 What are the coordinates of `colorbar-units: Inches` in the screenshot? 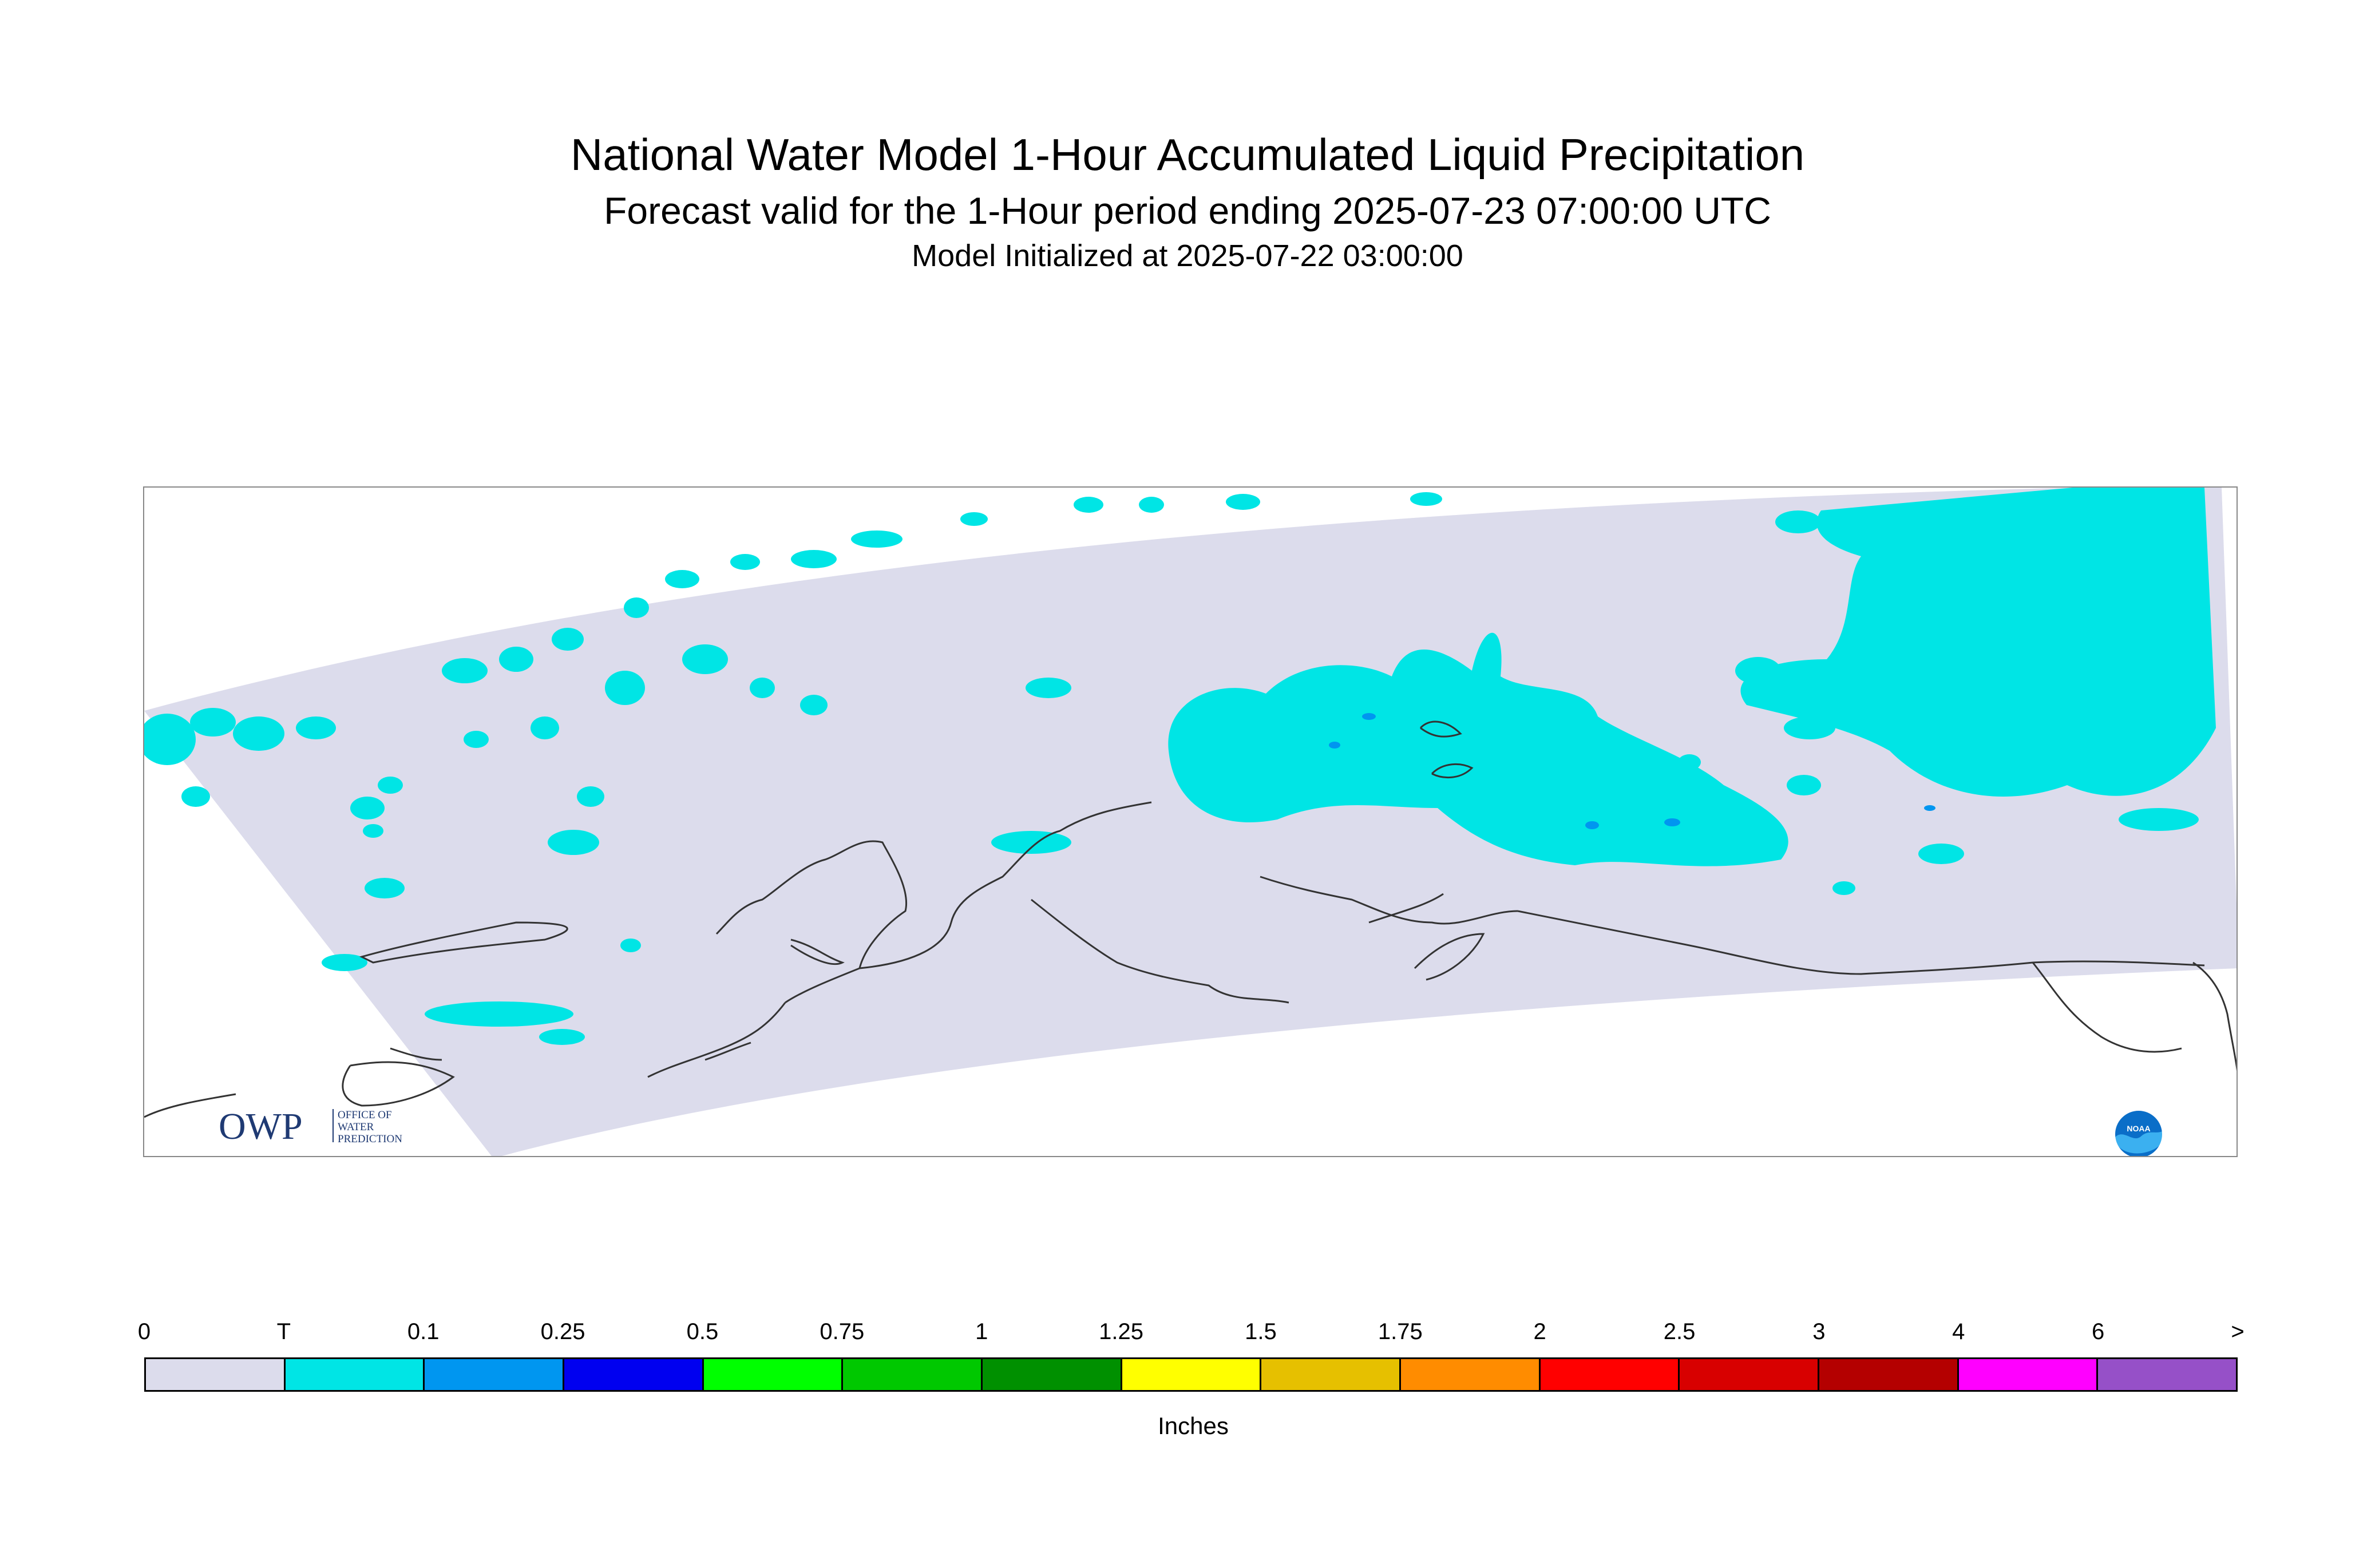 It's located at (1194, 1425).